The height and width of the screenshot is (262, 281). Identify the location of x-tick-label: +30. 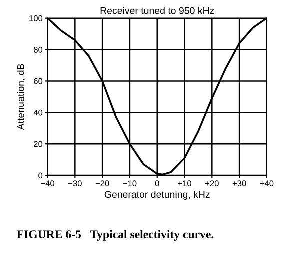
(239, 183).